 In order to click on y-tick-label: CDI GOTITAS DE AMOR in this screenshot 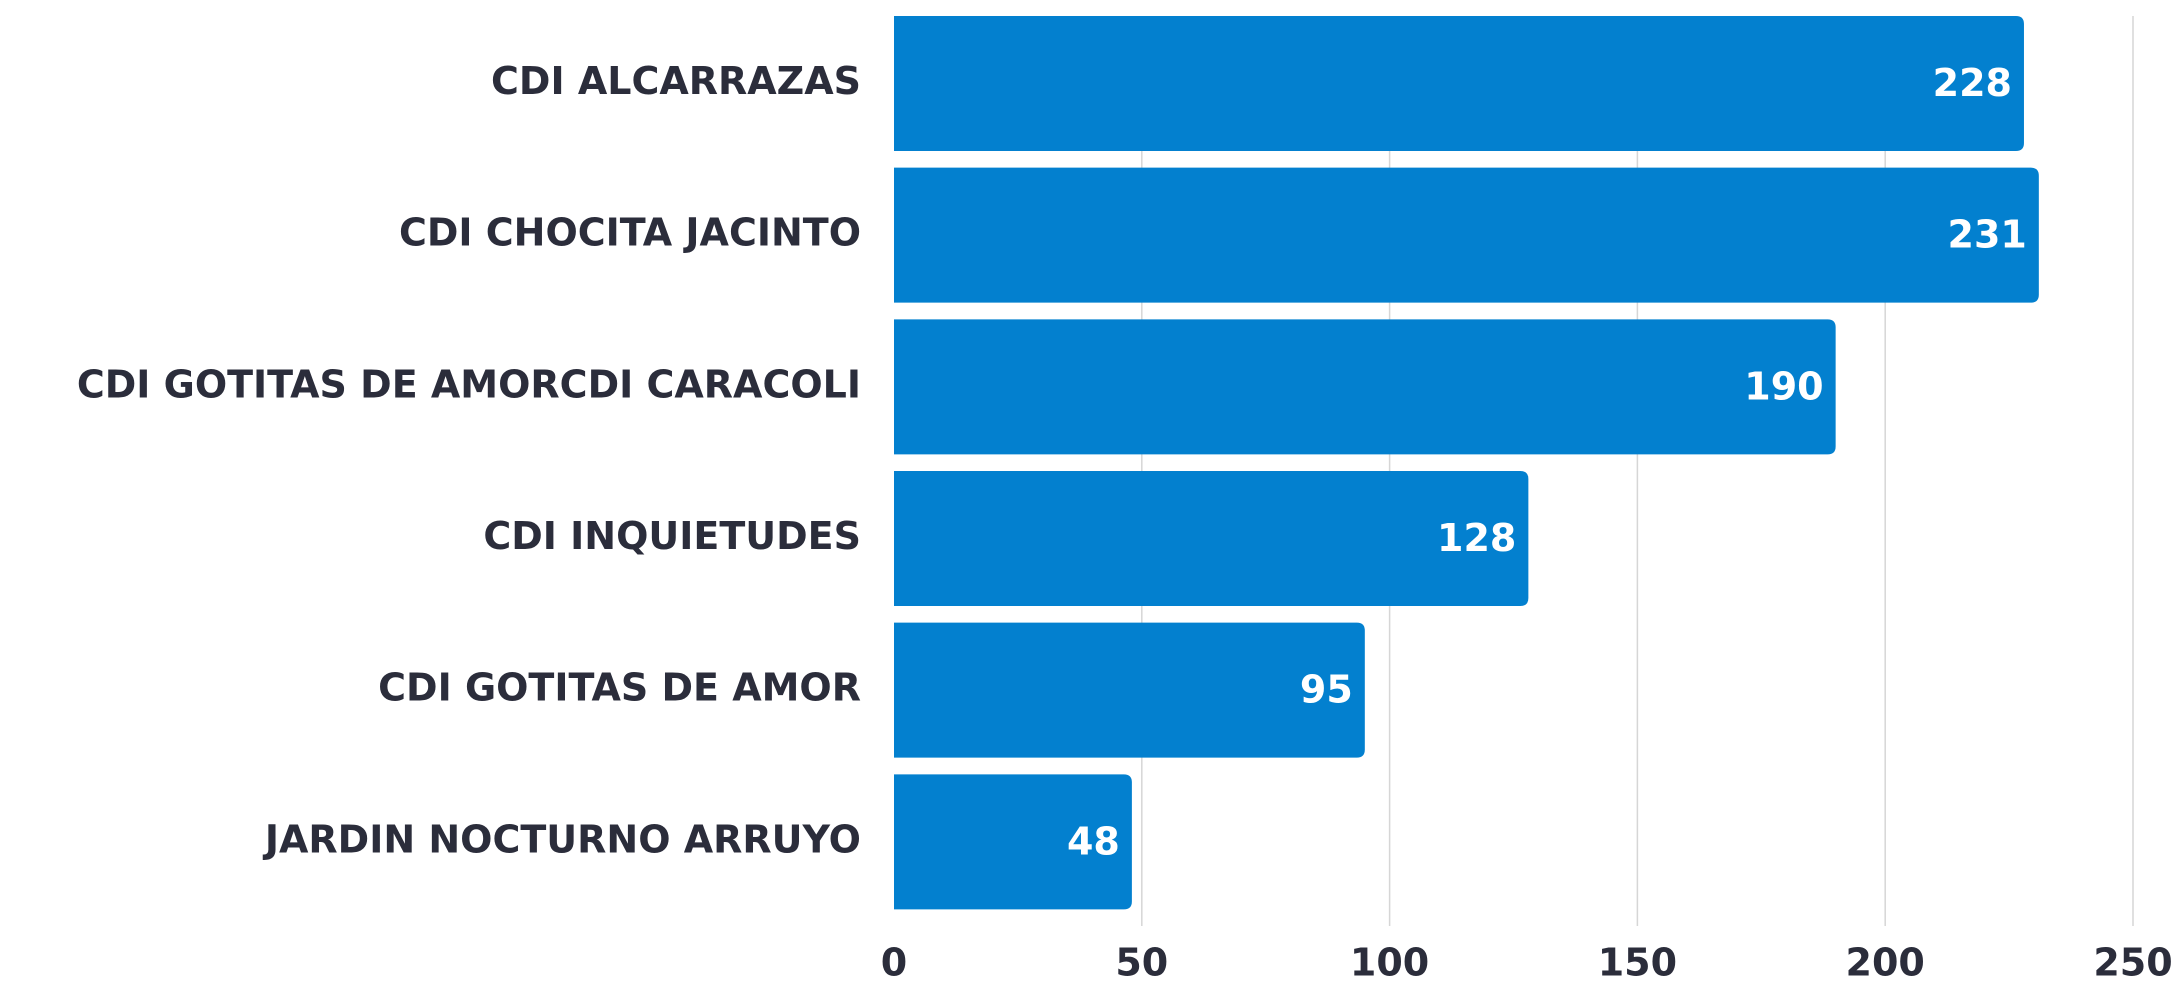, I will do `click(619, 688)`.